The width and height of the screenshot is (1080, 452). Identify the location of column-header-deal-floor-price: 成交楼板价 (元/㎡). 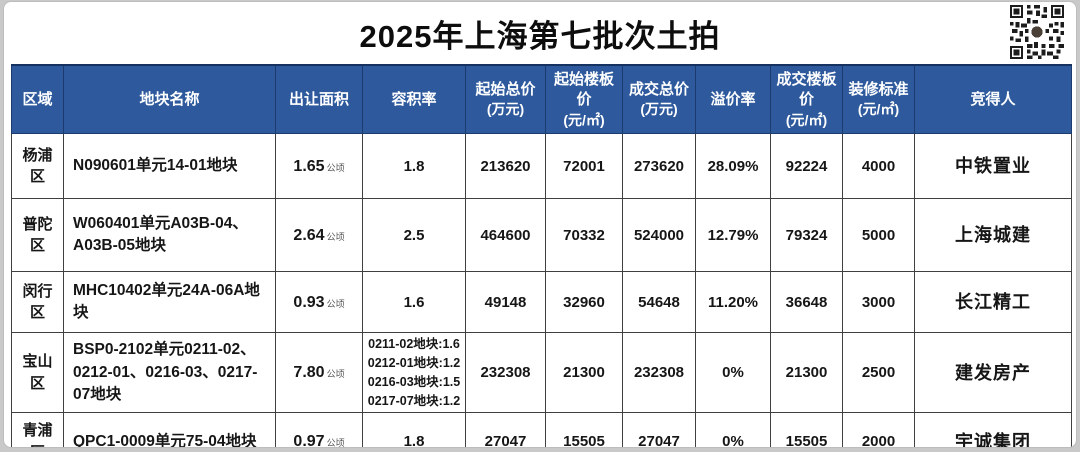
(806, 99).